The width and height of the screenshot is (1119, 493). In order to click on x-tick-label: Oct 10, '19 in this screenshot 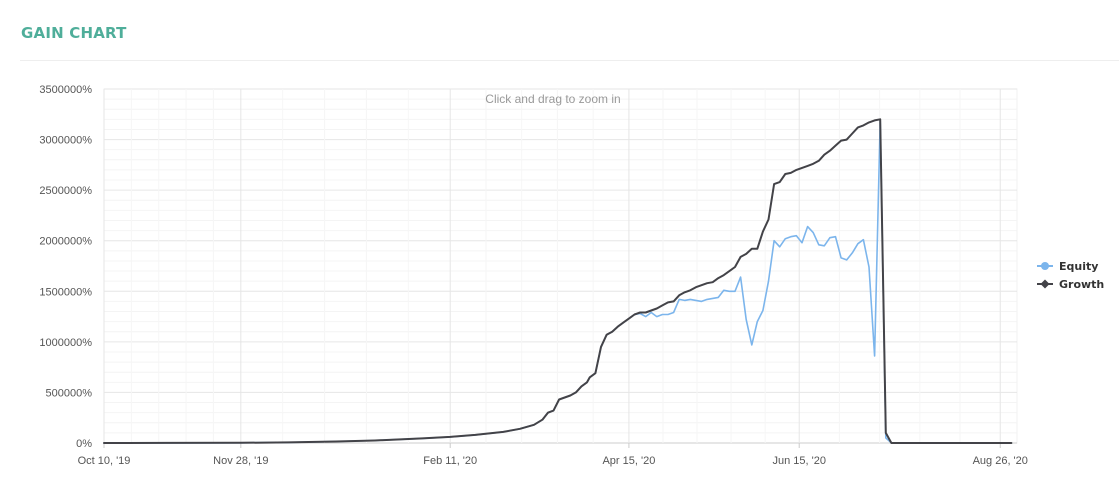, I will do `click(104, 461)`.